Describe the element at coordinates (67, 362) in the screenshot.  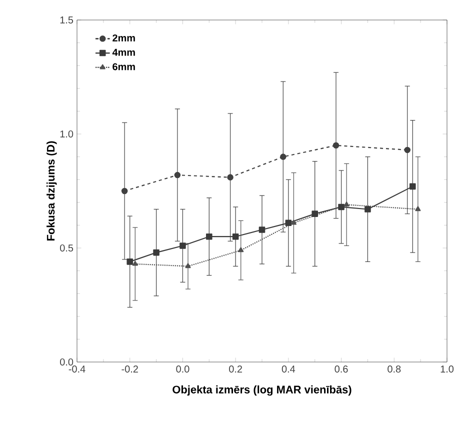
I see `y-tick-label: 0.0` at that location.